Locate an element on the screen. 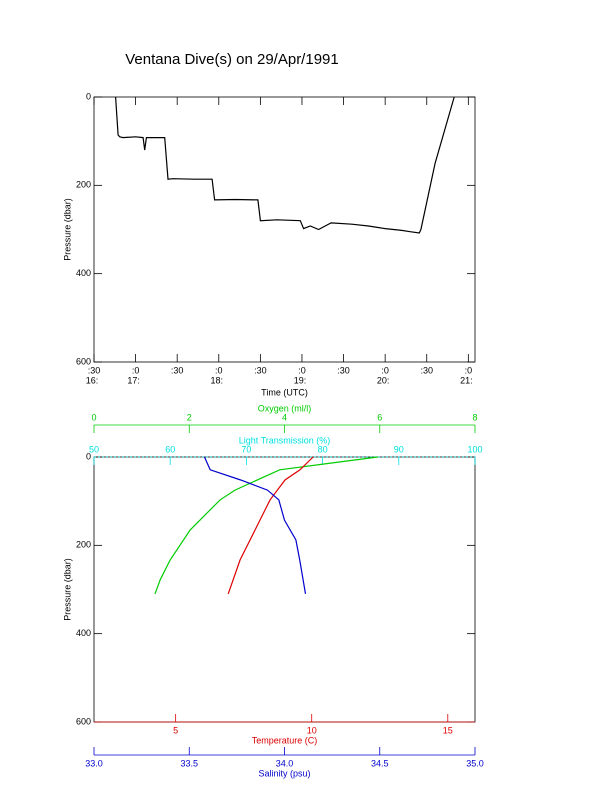 The width and height of the screenshot is (612, 790). x-tick-label: 35.0 is located at coordinates (475, 763).